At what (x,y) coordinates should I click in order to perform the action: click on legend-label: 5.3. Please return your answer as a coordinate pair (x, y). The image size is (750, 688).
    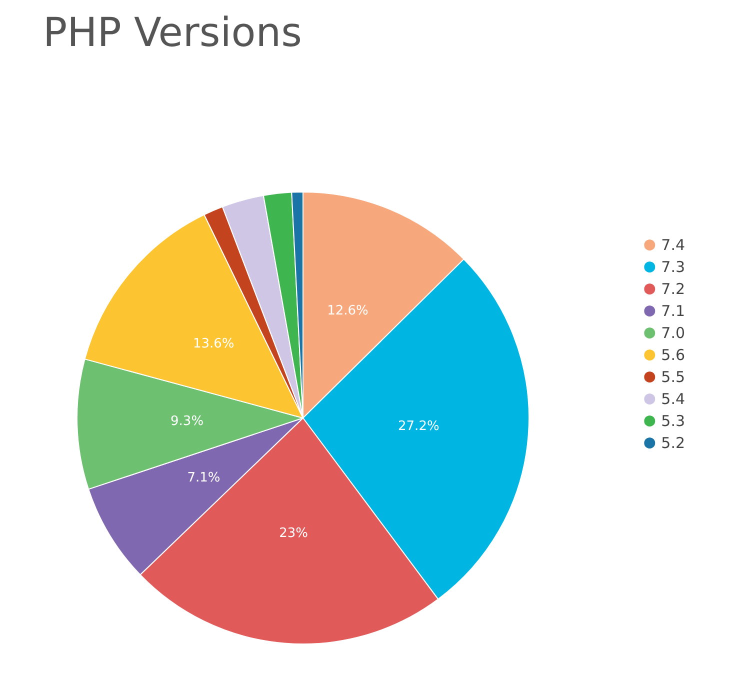
    Looking at the image, I should click on (673, 421).